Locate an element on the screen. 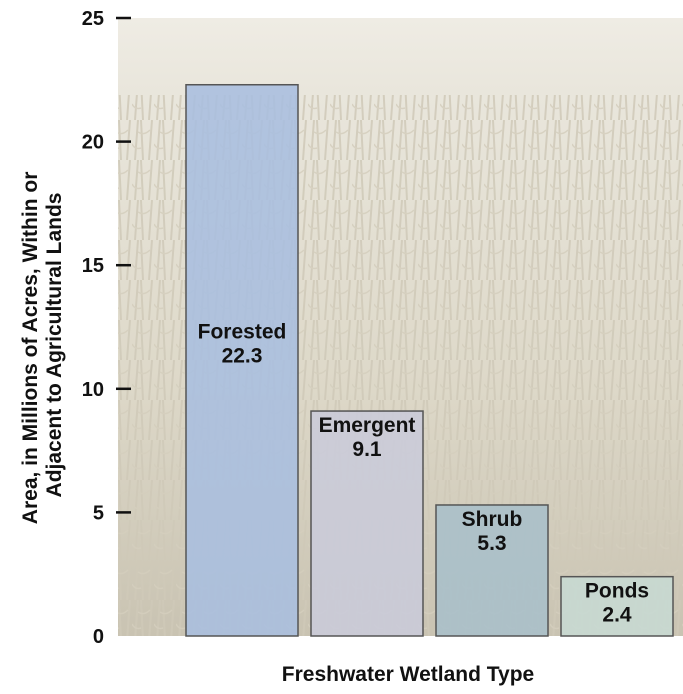 The height and width of the screenshot is (694, 683). bar-value-label: 9.1 is located at coordinates (367, 449).